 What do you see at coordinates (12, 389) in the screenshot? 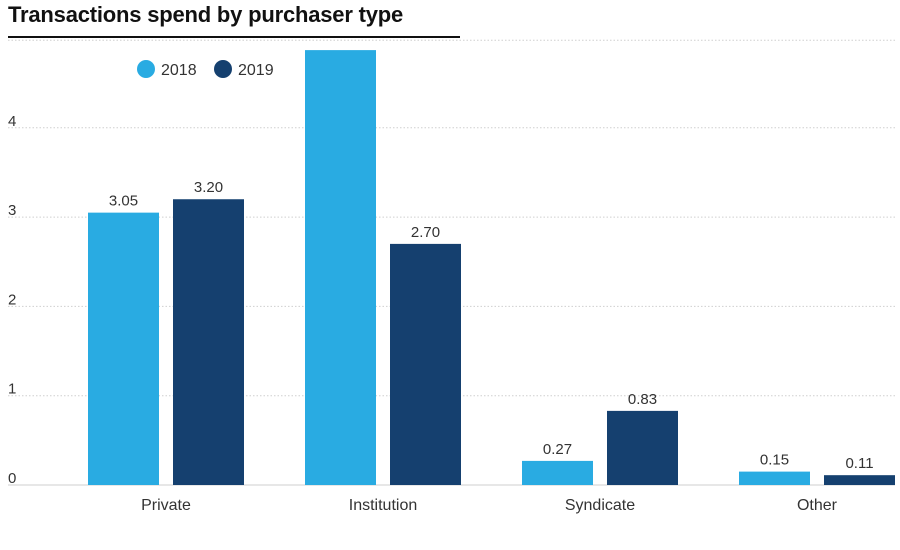
I see `y-tick-label: 1` at bounding box center [12, 389].